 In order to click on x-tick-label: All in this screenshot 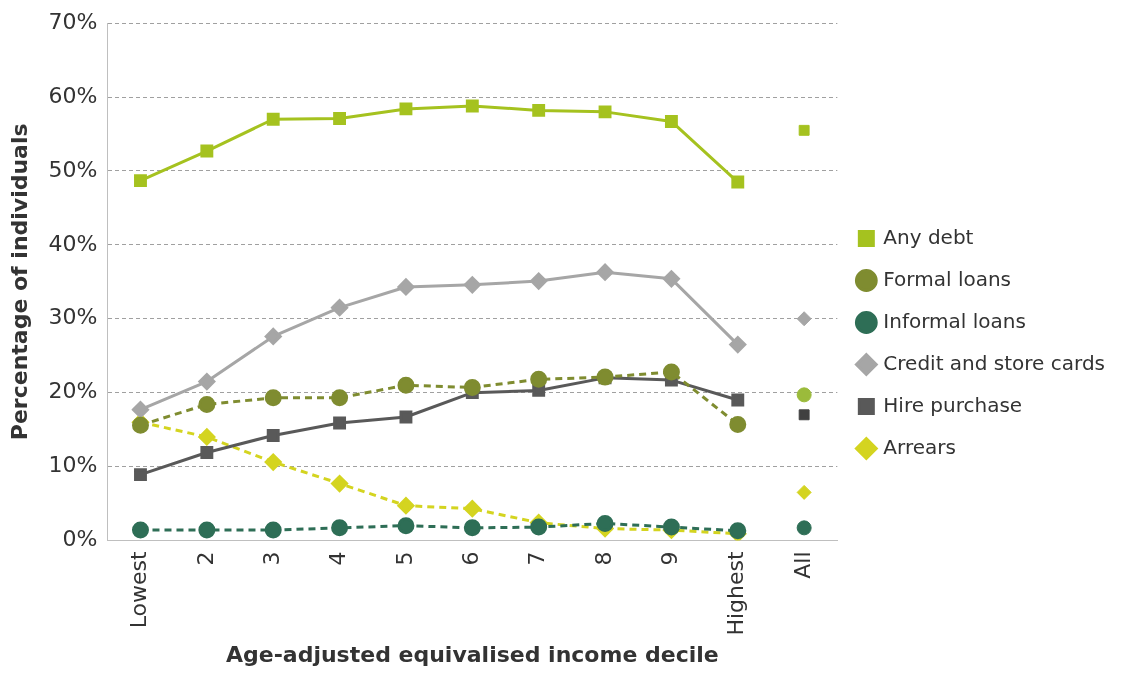, I will do `click(802, 565)`.